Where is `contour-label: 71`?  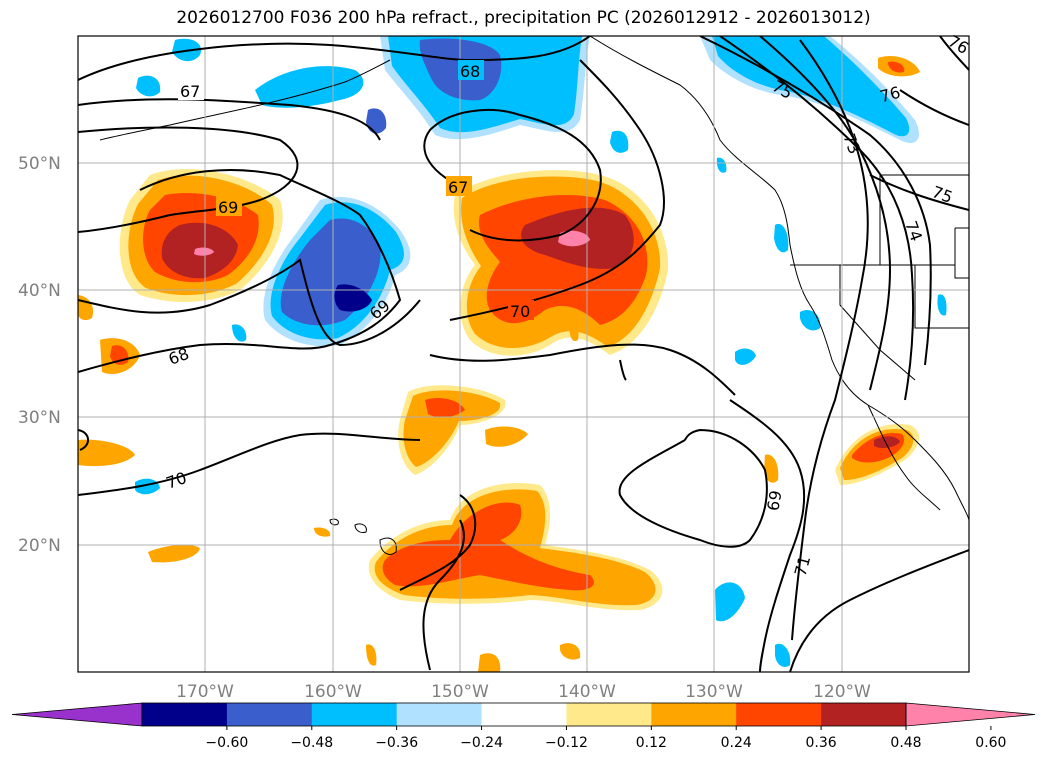 contour-label: 71 is located at coordinates (803, 566).